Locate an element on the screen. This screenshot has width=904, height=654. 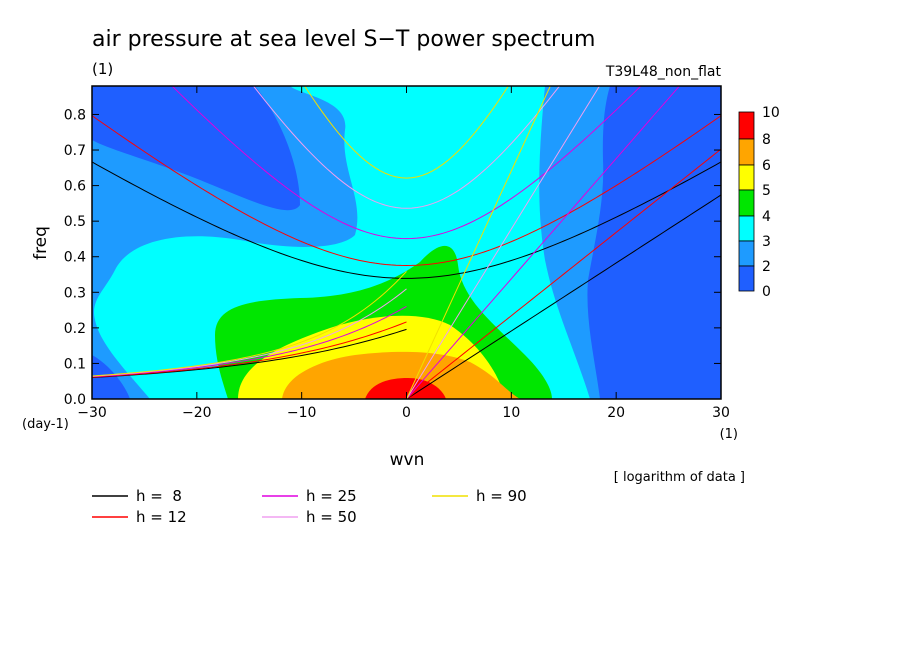
y-unit-label: (day-1) is located at coordinates (45, 424).